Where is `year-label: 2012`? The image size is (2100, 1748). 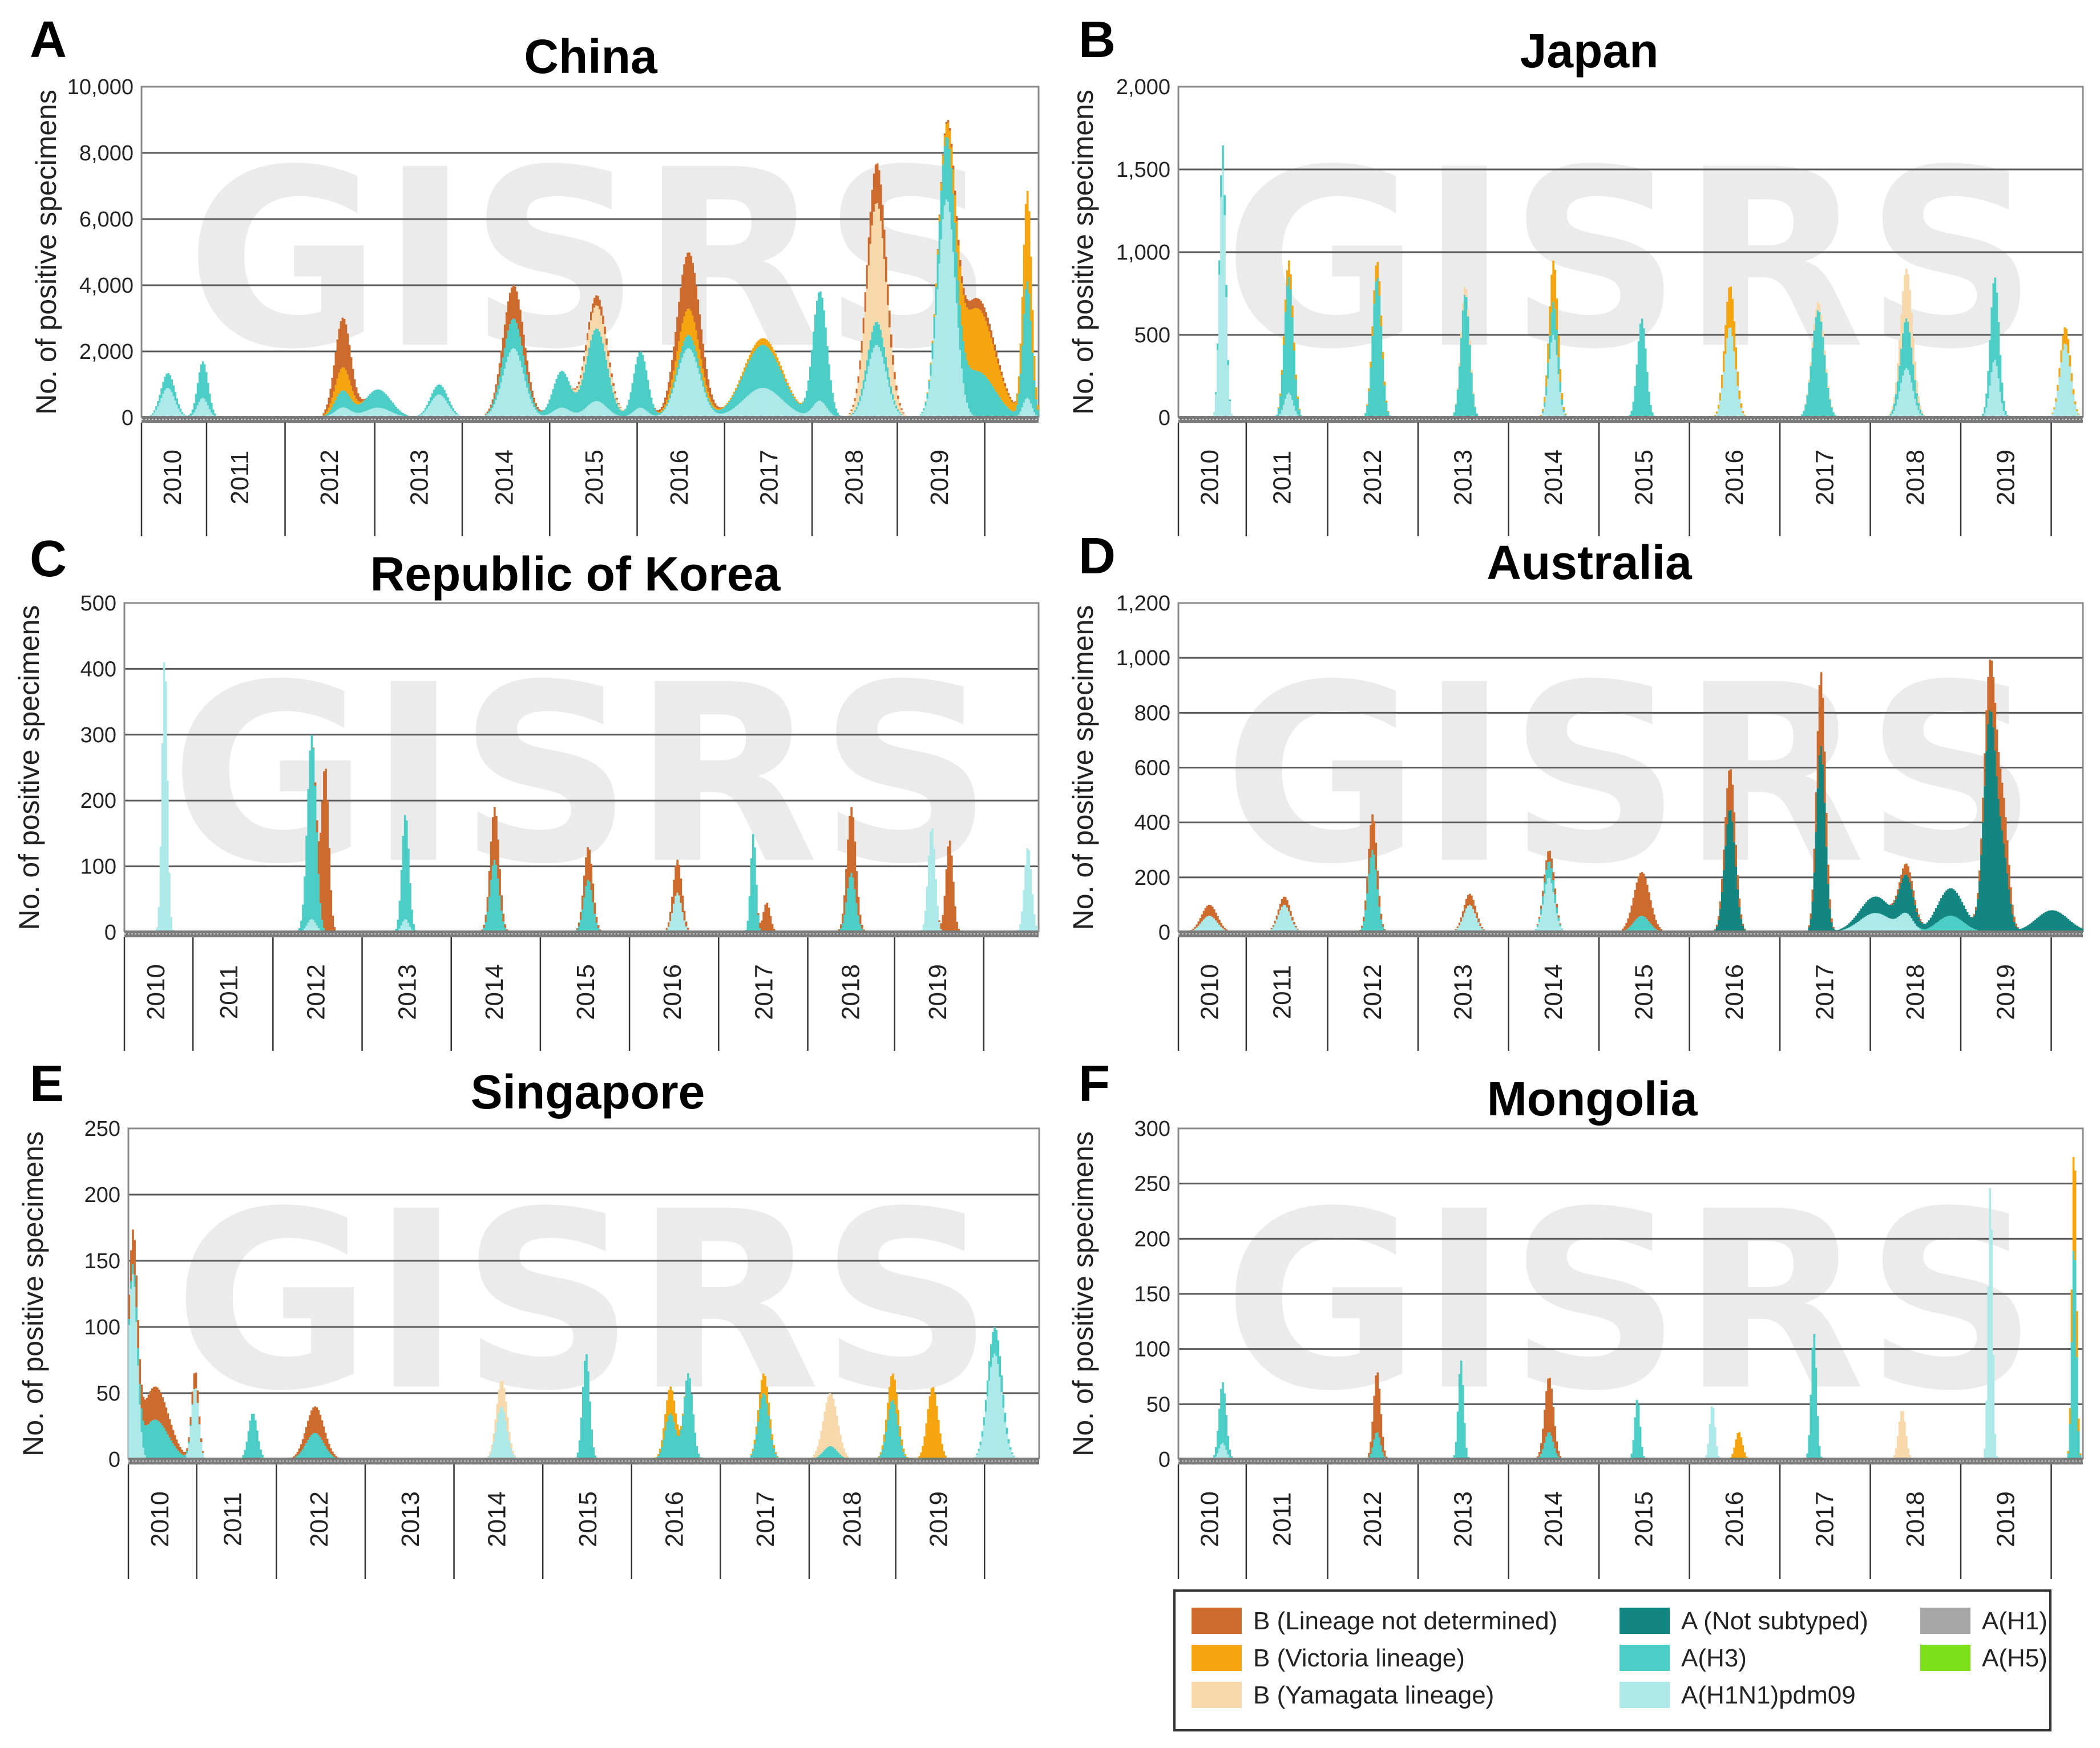 year-label: 2012 is located at coordinates (1373, 477).